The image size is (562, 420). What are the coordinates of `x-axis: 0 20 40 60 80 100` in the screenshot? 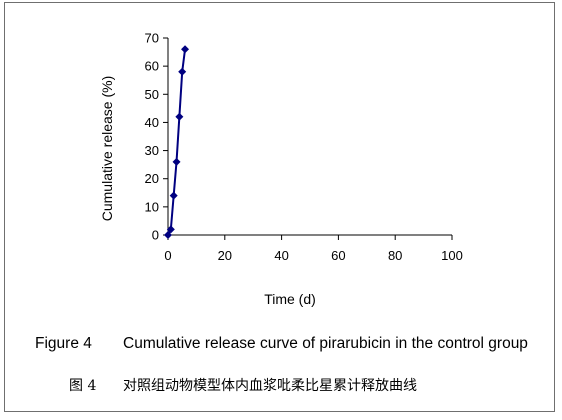 It's located at (313, 248).